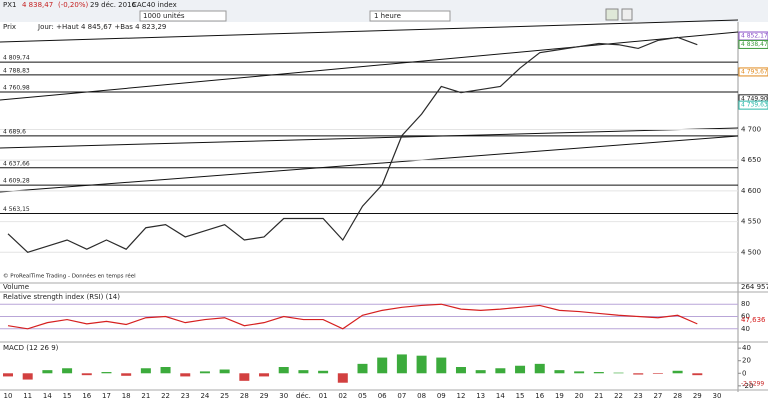 This screenshot has width=768, height=405. Describe the element at coordinates (61, 297) in the screenshot. I see `rsi-label: Relative strength index (RSI) (14)` at that location.